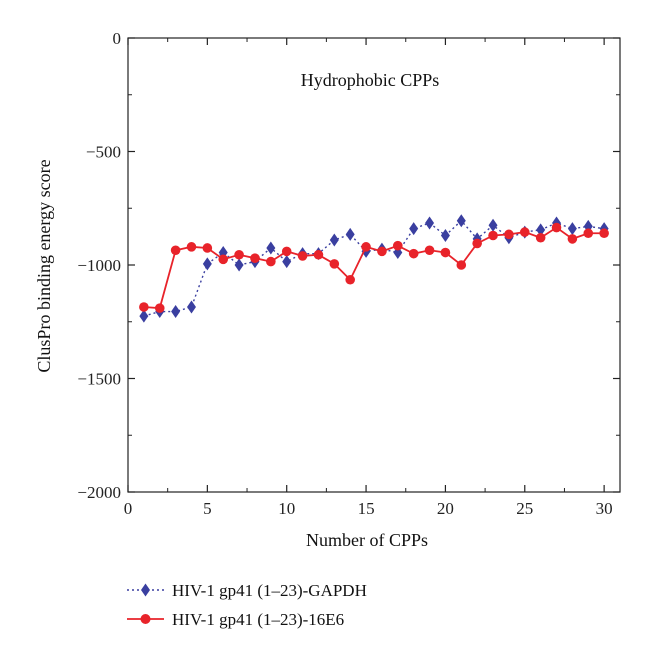 The image size is (653, 660). I want to click on legend-label-gapdh: HIV-1 gp41 (1–23)-GAPDH, so click(269, 590).